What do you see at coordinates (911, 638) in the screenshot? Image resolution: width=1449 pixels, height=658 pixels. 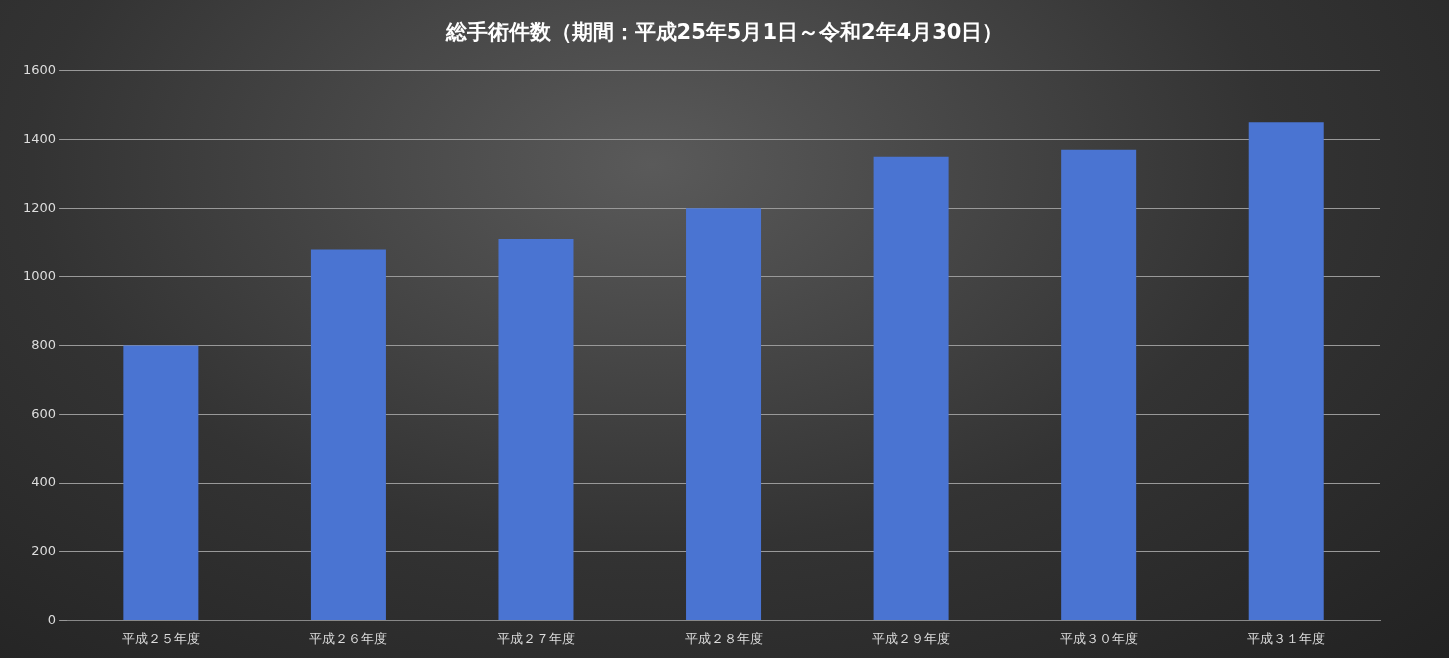 I see `x-tick-label: 平成２９年度` at bounding box center [911, 638].